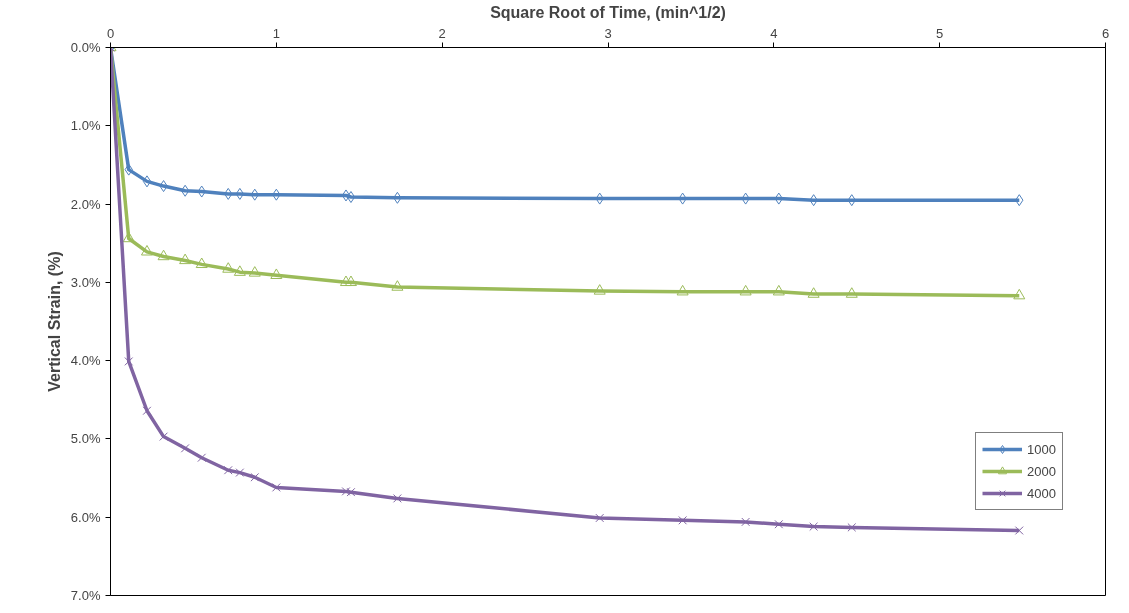 The width and height of the screenshot is (1129, 613). Describe the element at coordinates (276, 33) in the screenshot. I see `x-tick-label: 1` at that location.